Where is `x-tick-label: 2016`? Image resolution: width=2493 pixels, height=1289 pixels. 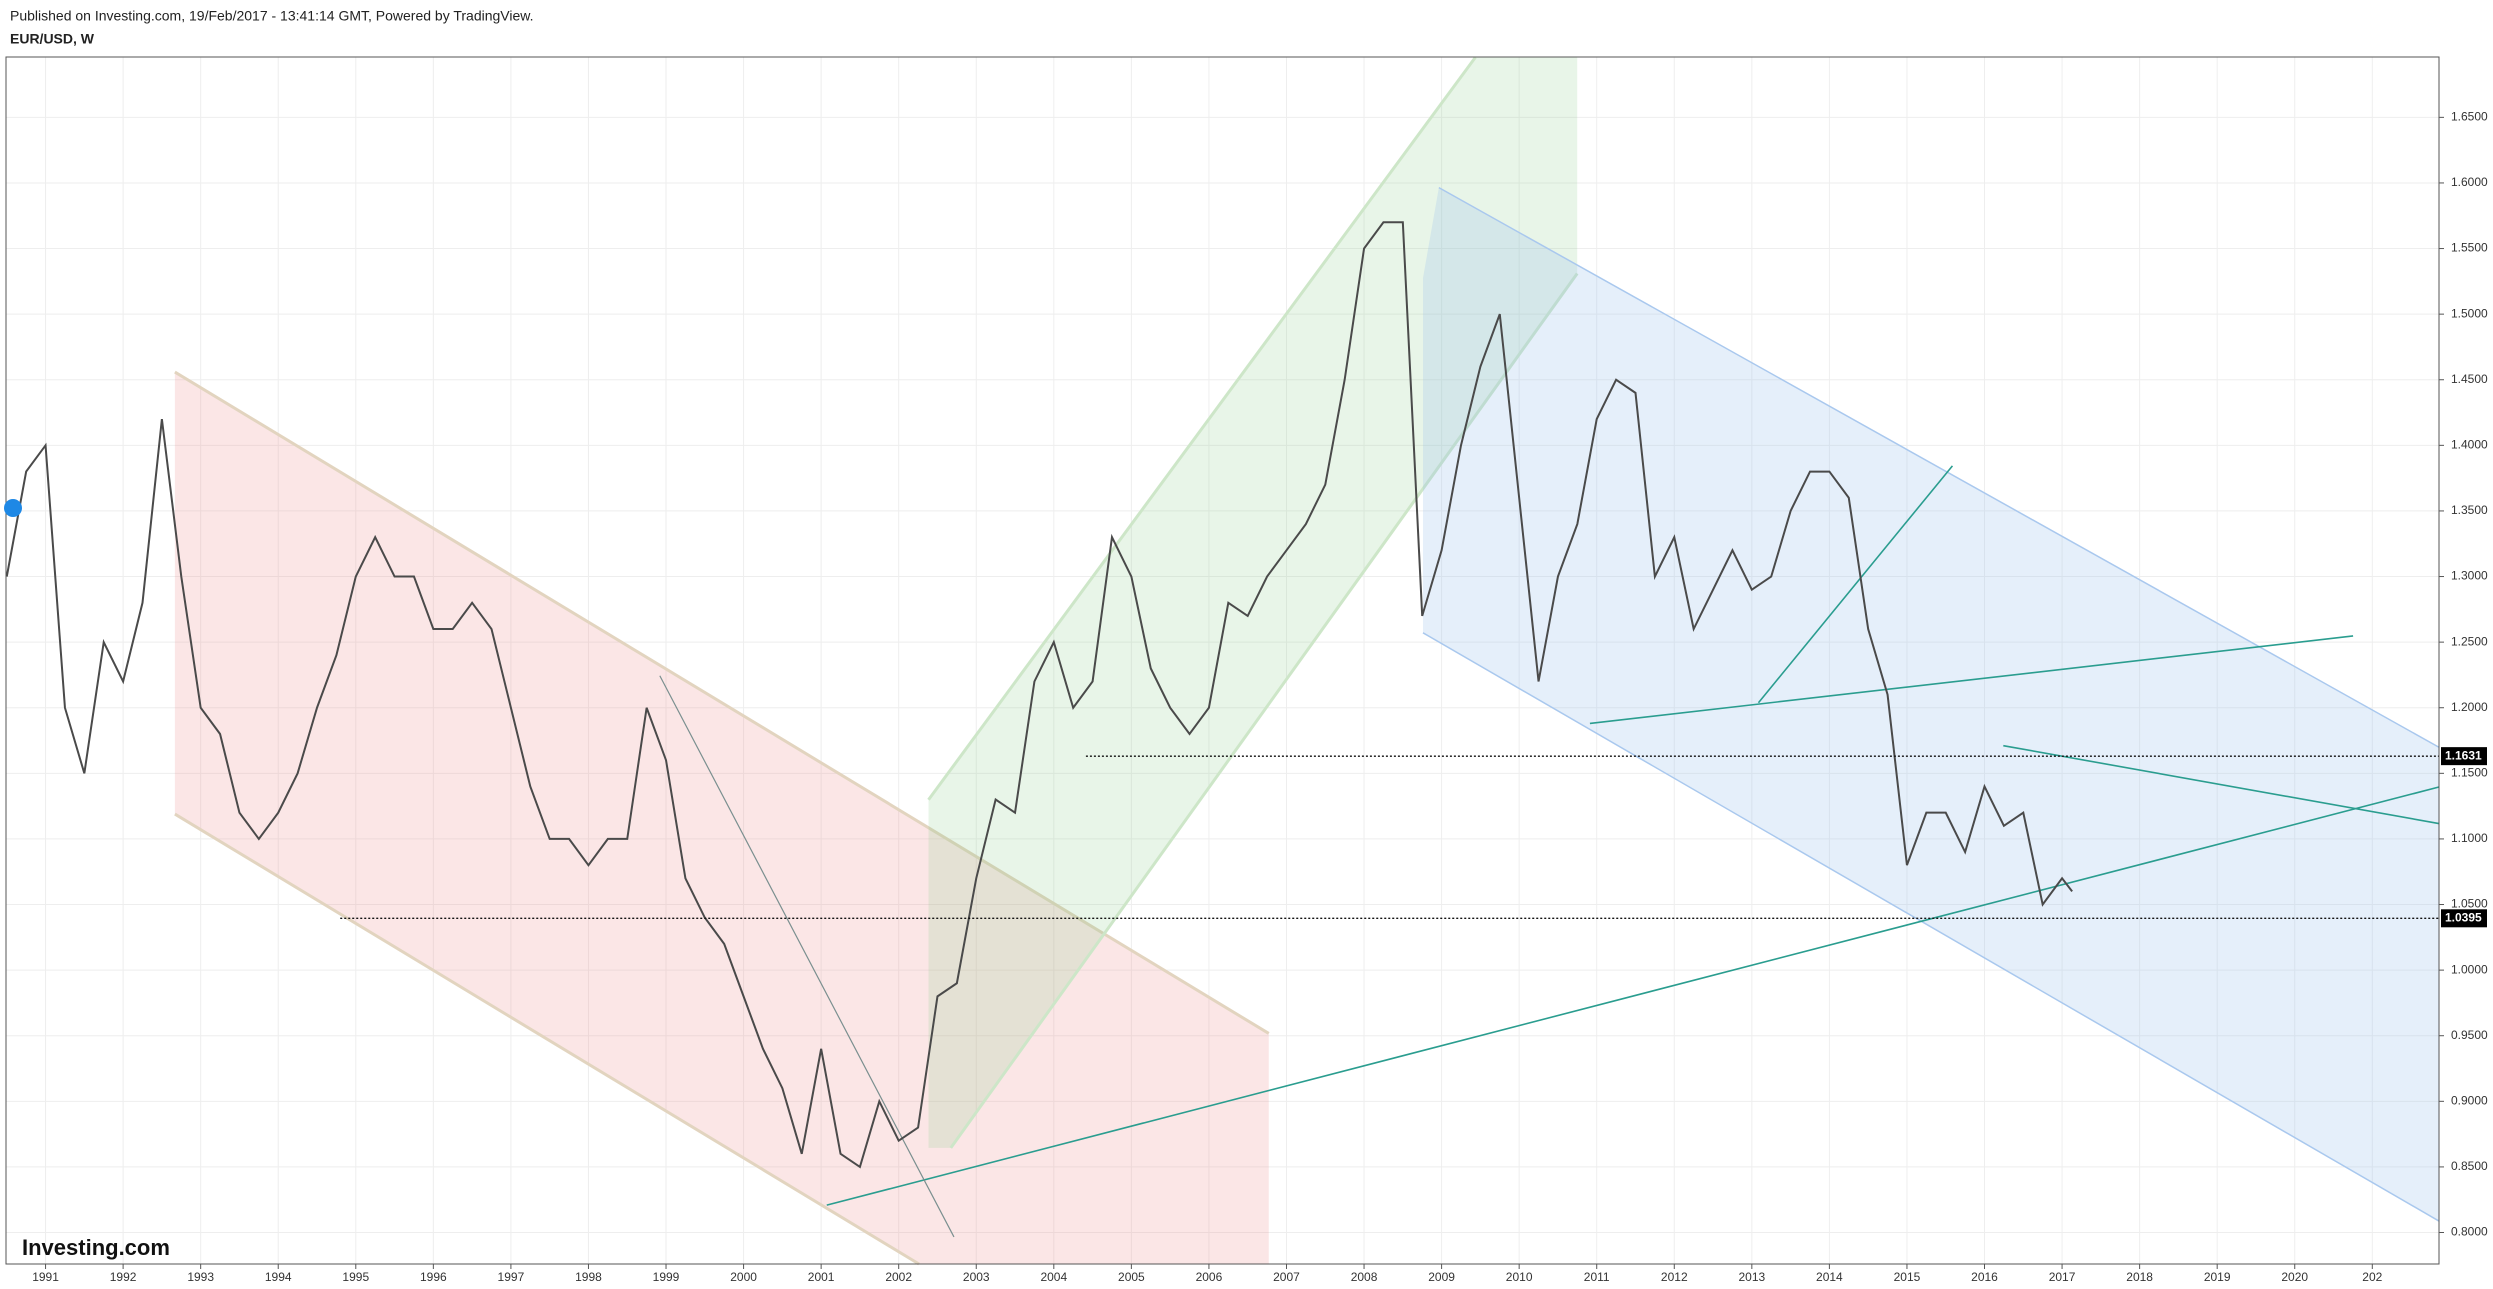
x-tick-label: 2016 is located at coordinates (1984, 1277).